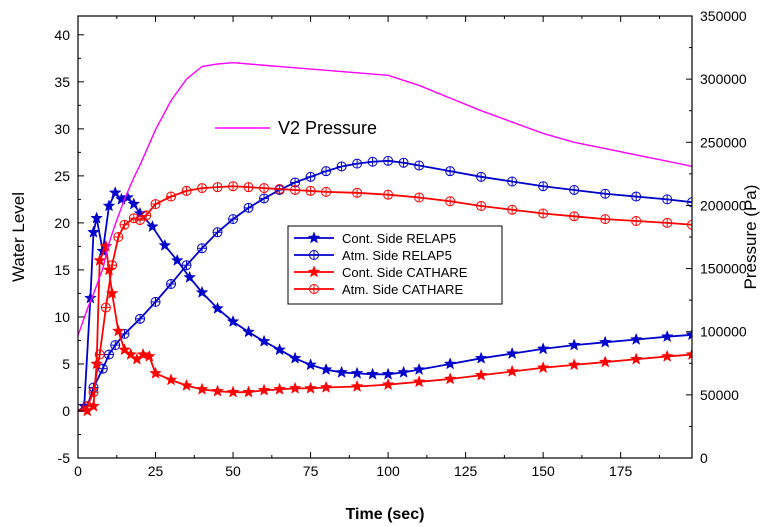  Describe the element at coordinates (723, 269) in the screenshot. I see `y2-tick-label: 150000` at that location.